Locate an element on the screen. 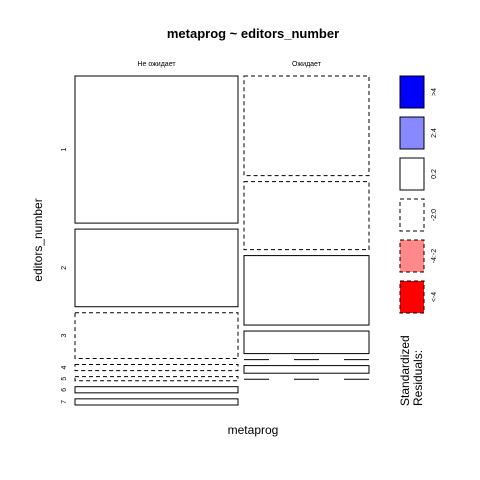 Image resolution: width=480 pixels, height=480 pixels. column-labels: Не ожидает Ожидает is located at coordinates (229, 64).